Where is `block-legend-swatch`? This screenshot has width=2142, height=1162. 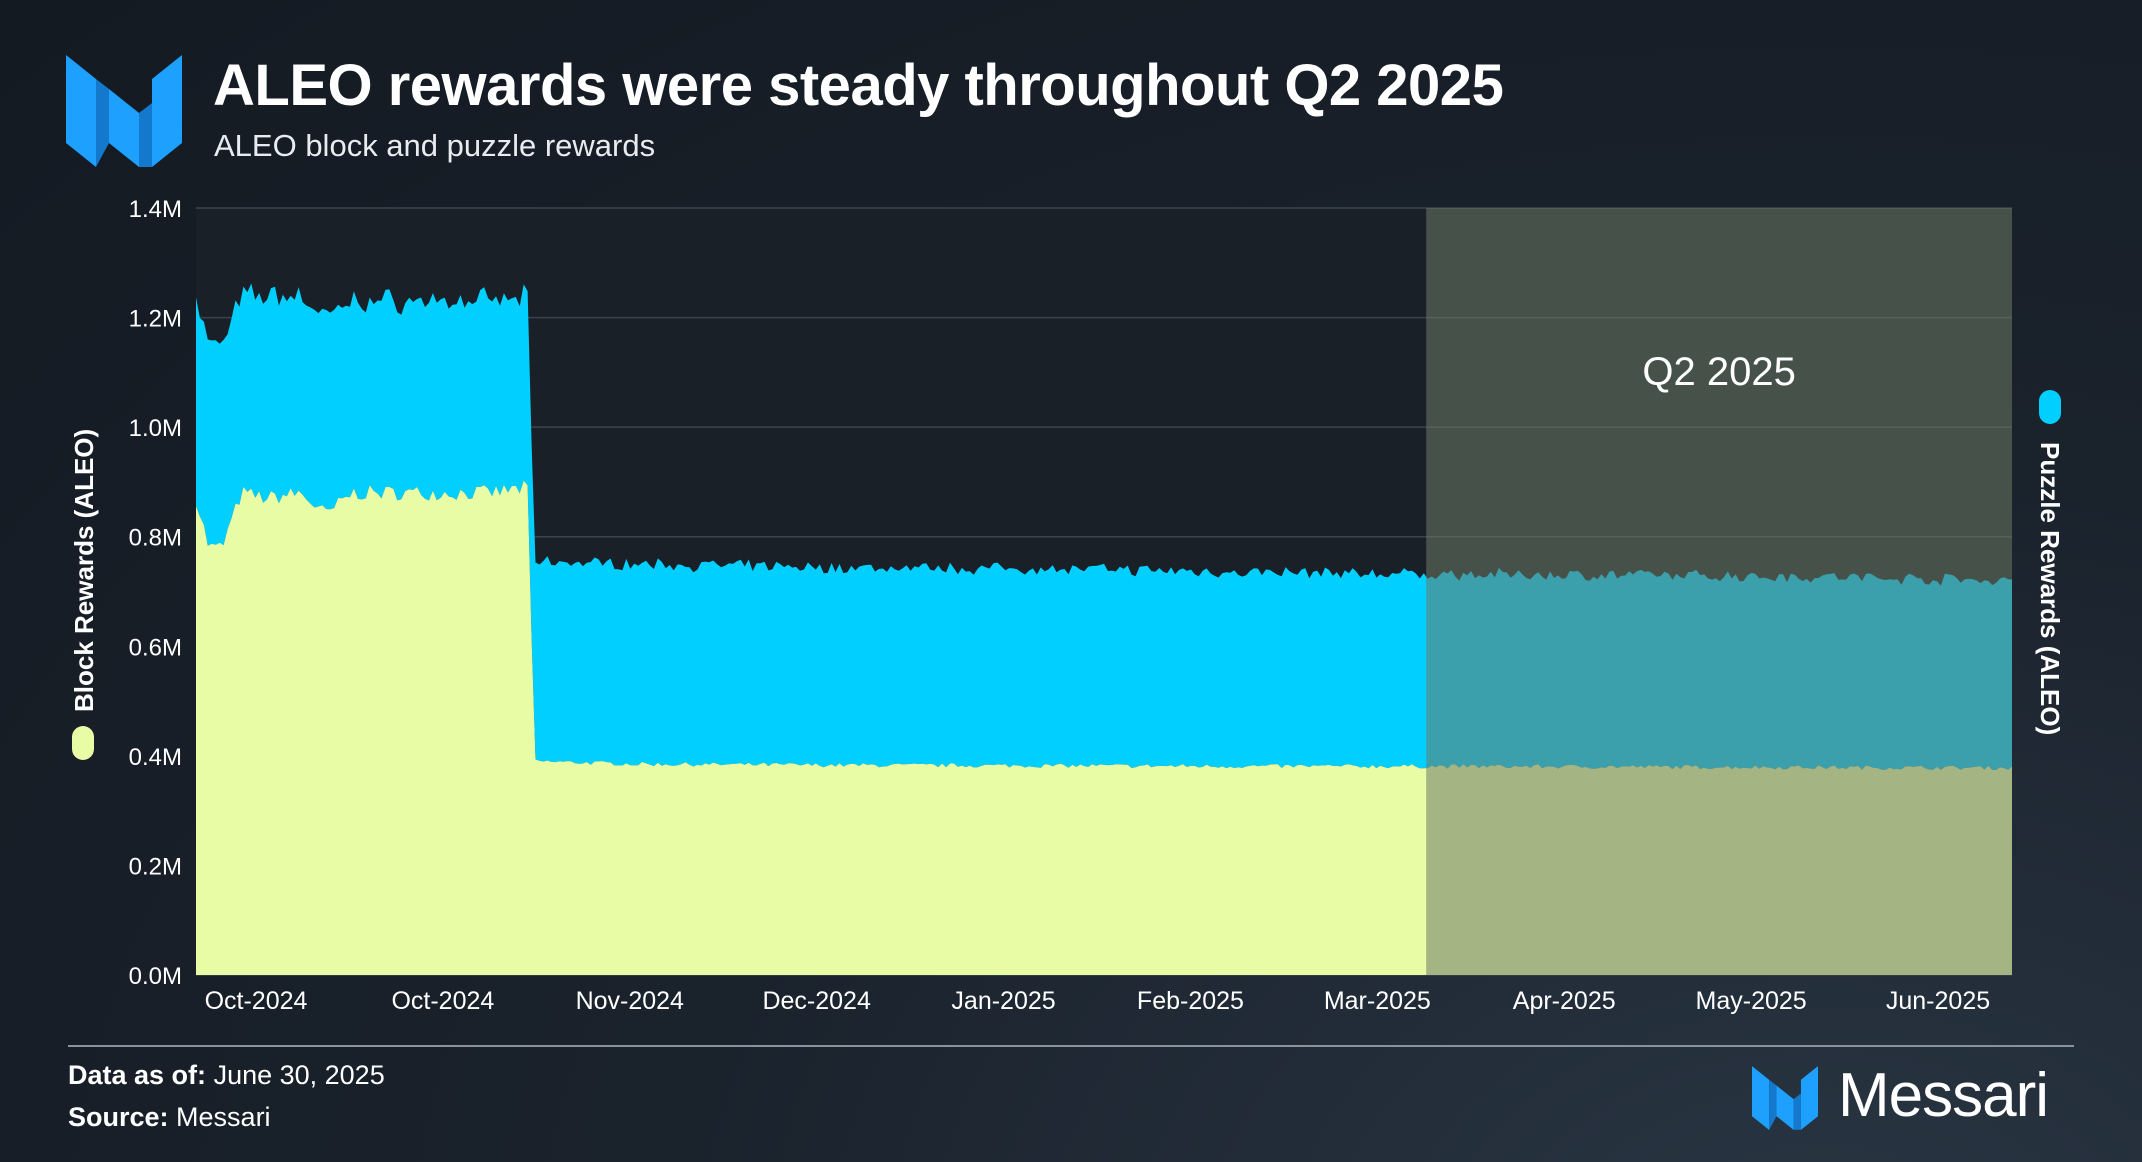 block-legend-swatch is located at coordinates (83, 743).